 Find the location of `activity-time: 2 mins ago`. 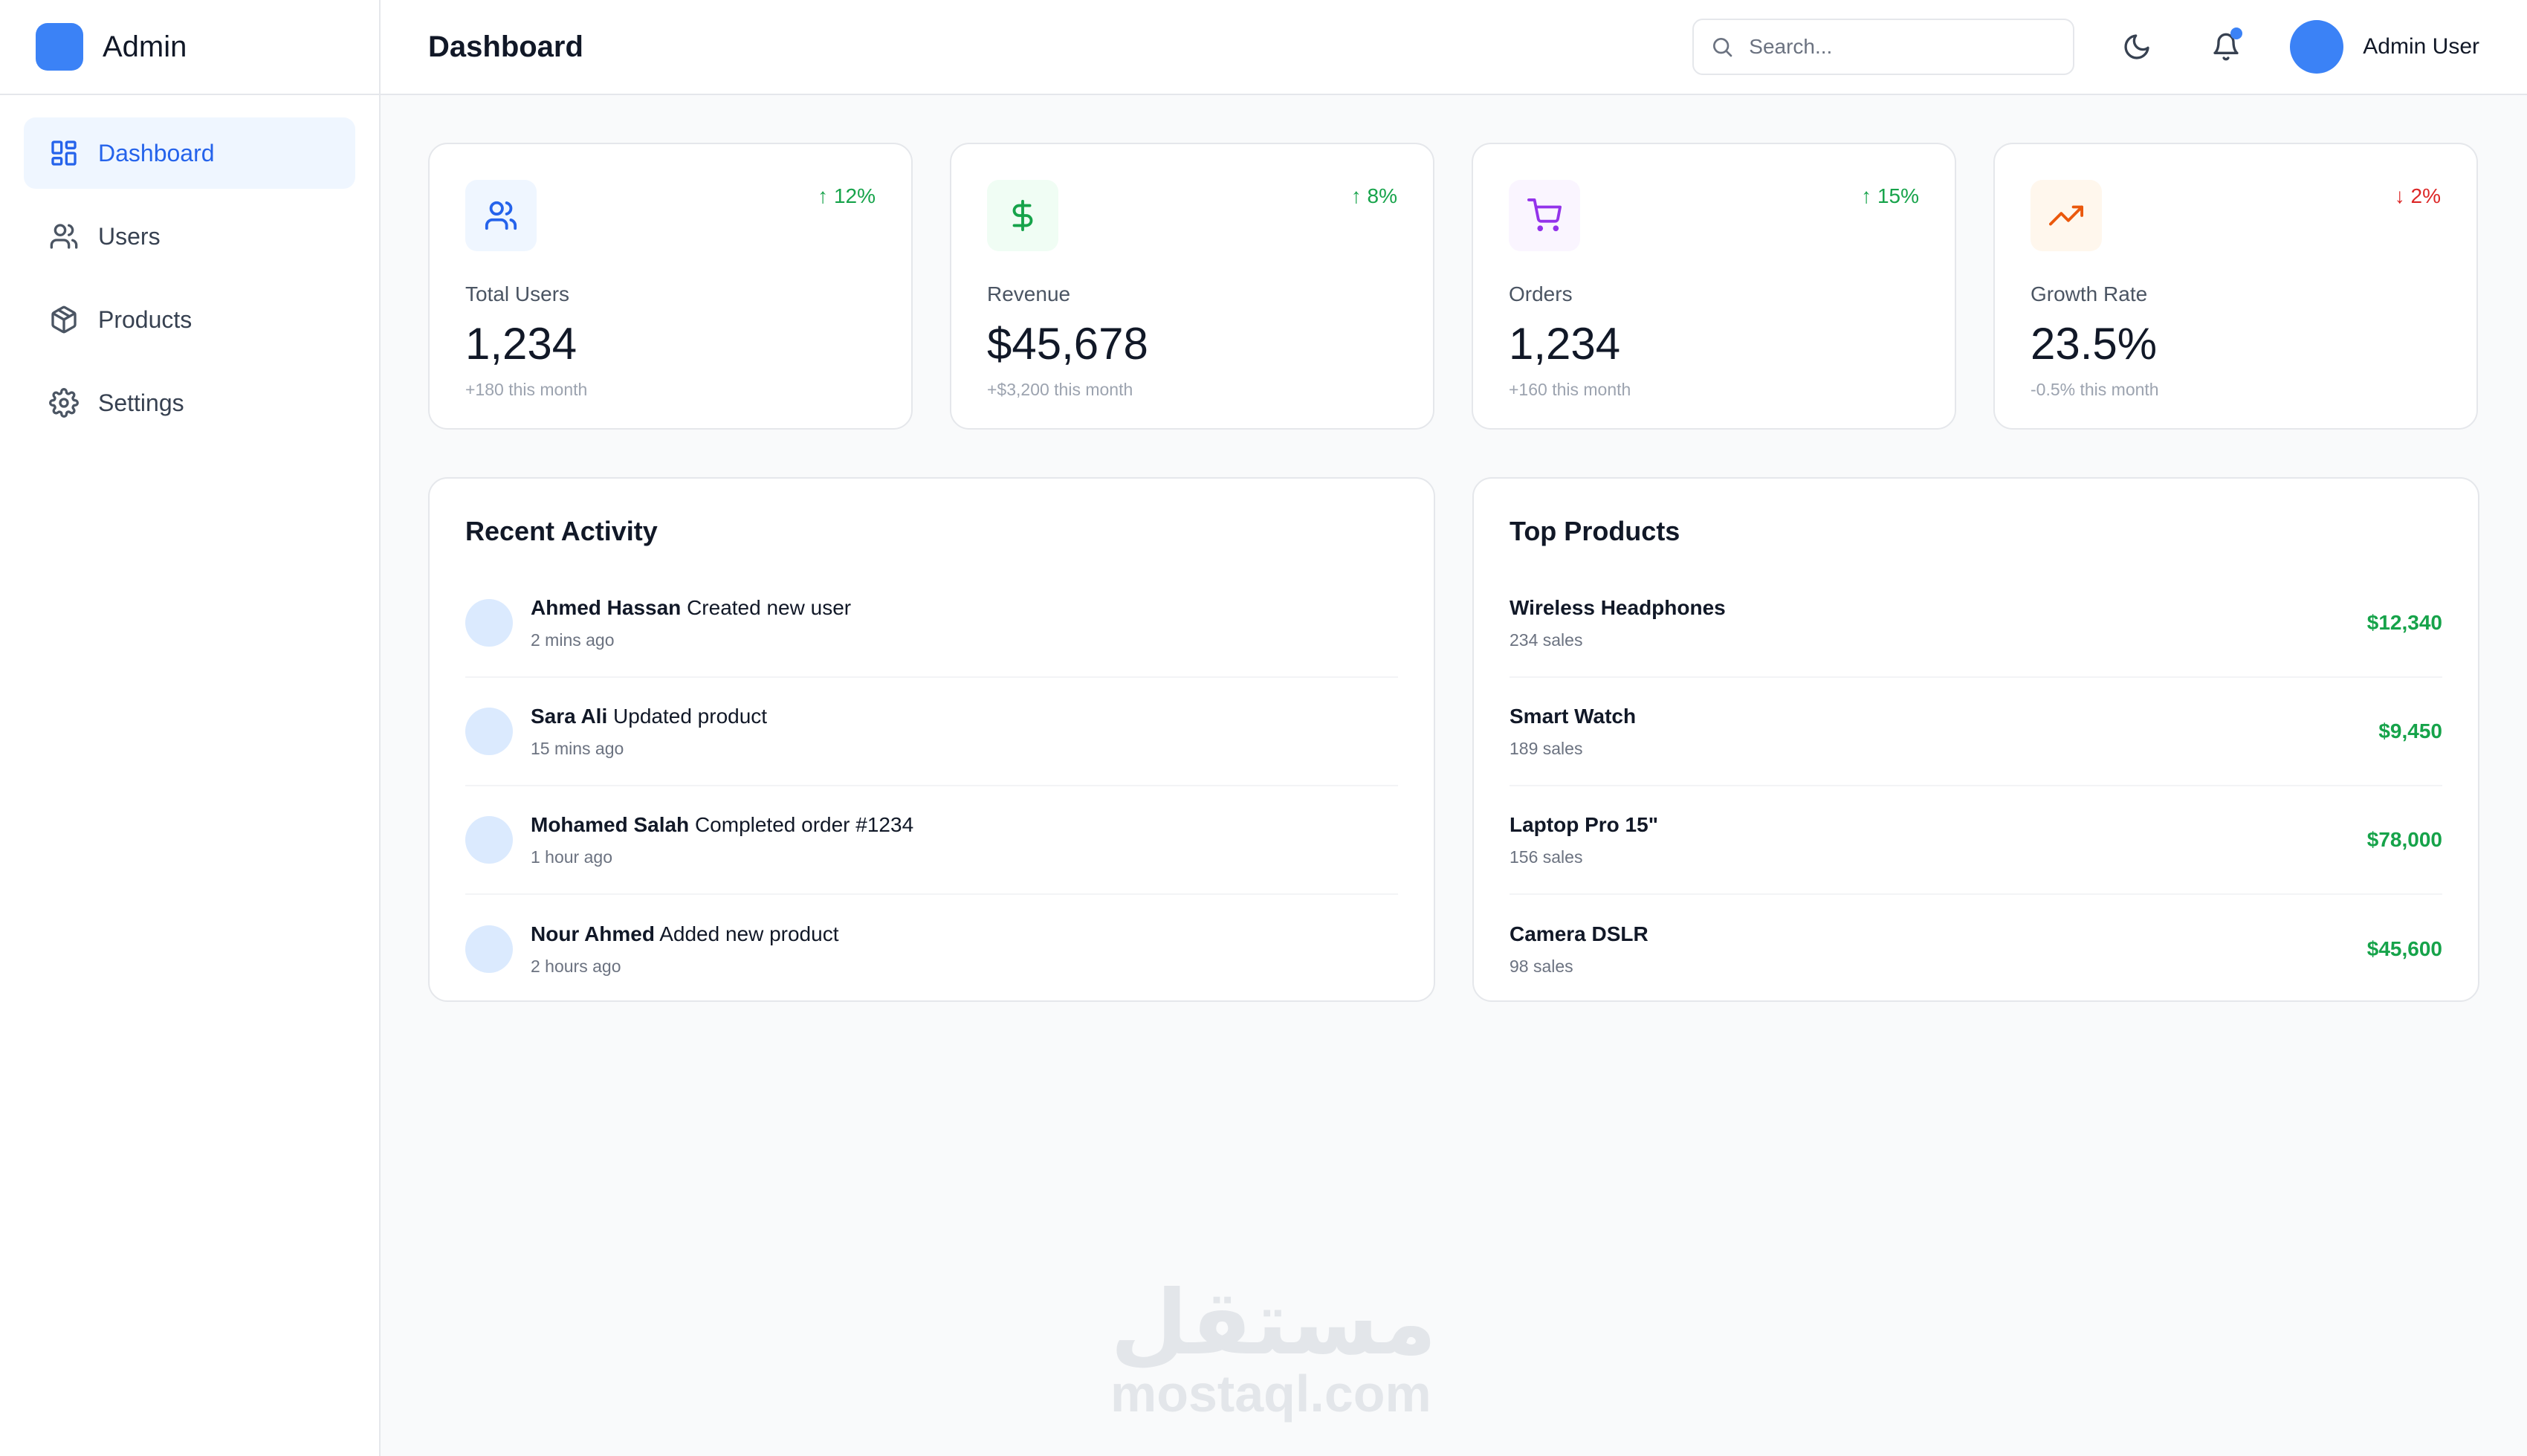

activity-time: 2 mins ago is located at coordinates (573, 640).